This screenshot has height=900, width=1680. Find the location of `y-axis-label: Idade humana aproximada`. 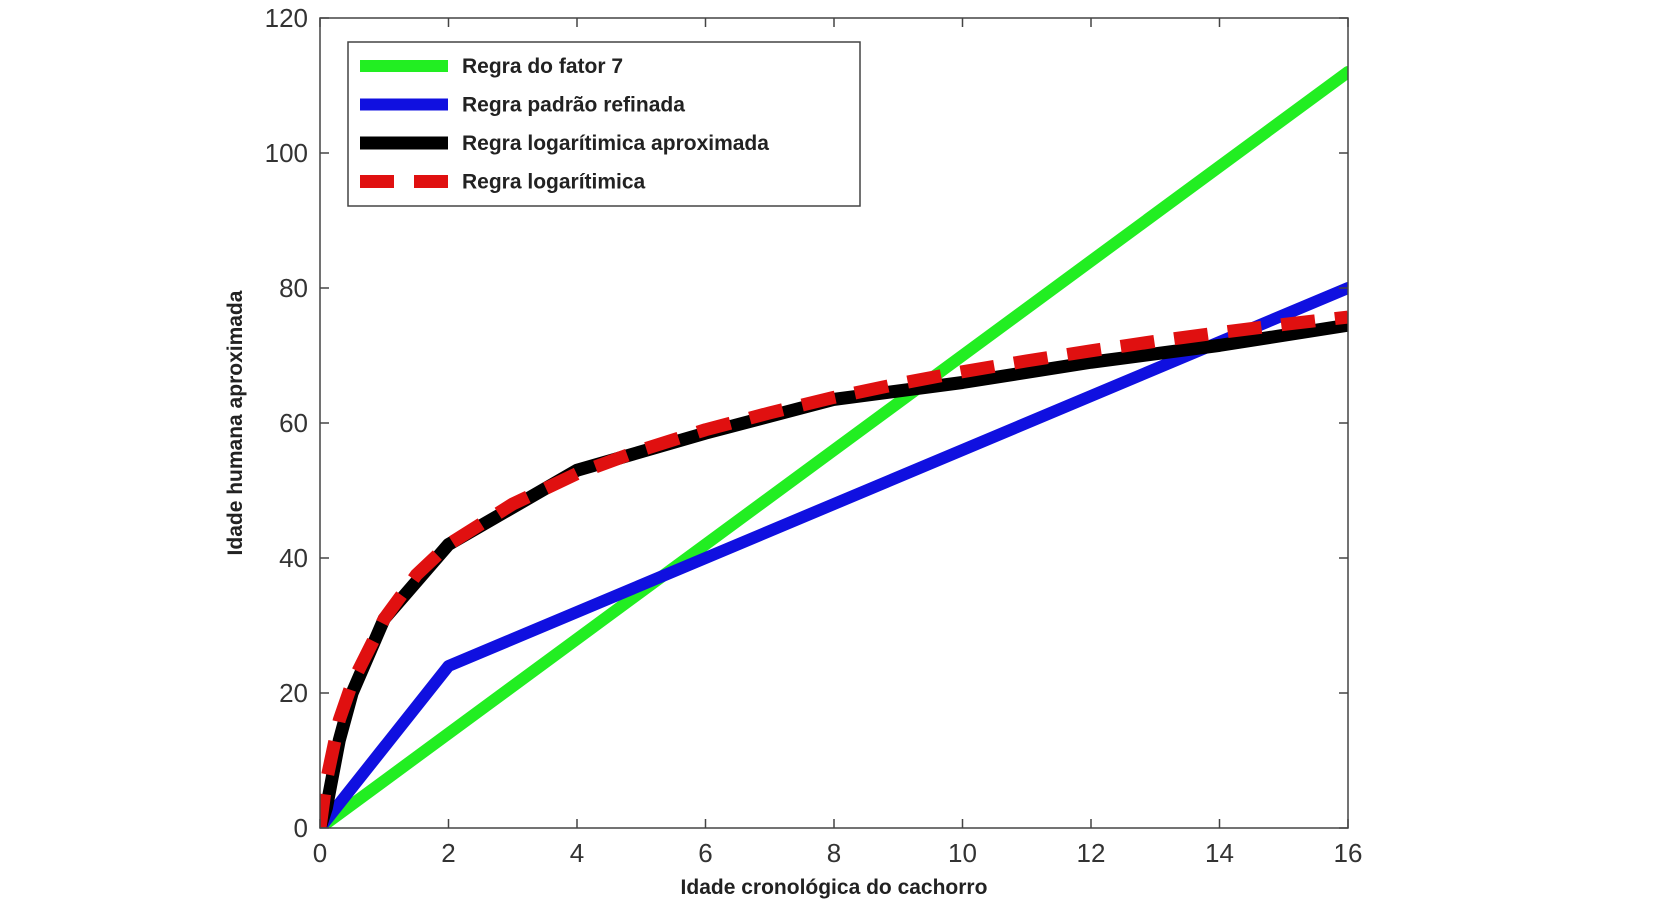

y-axis-label: Idade humana aproximada is located at coordinates (235, 422).